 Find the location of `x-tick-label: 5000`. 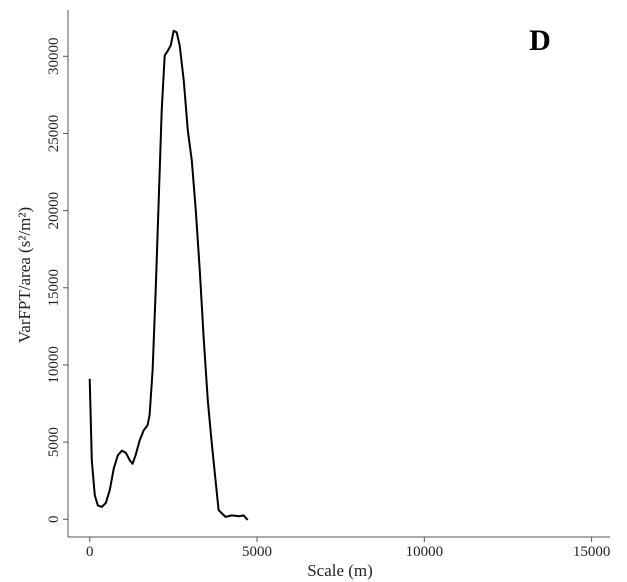

x-tick-label: 5000 is located at coordinates (257, 552).